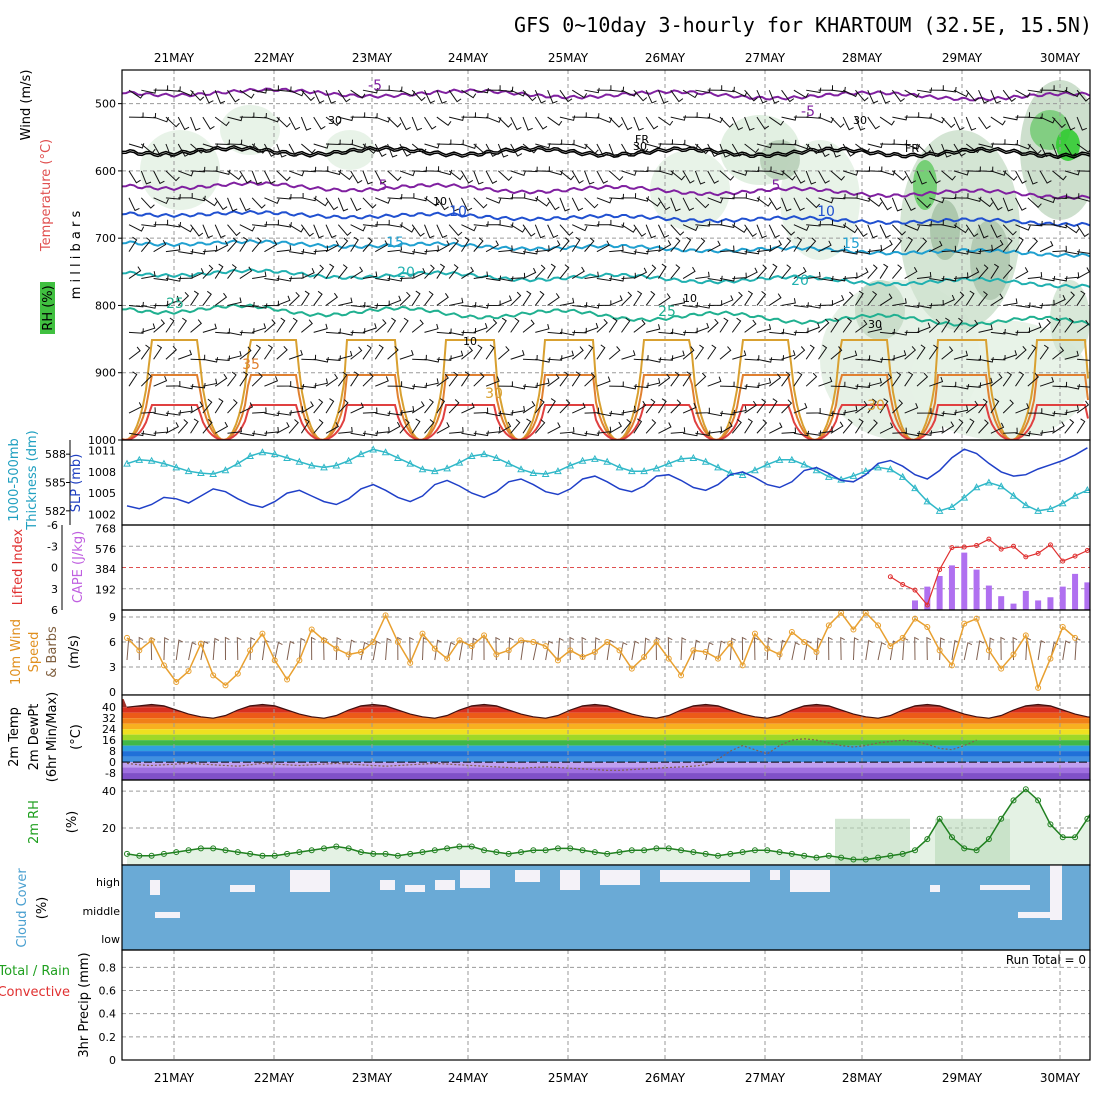  I want to click on li-point, so click(915, 590).